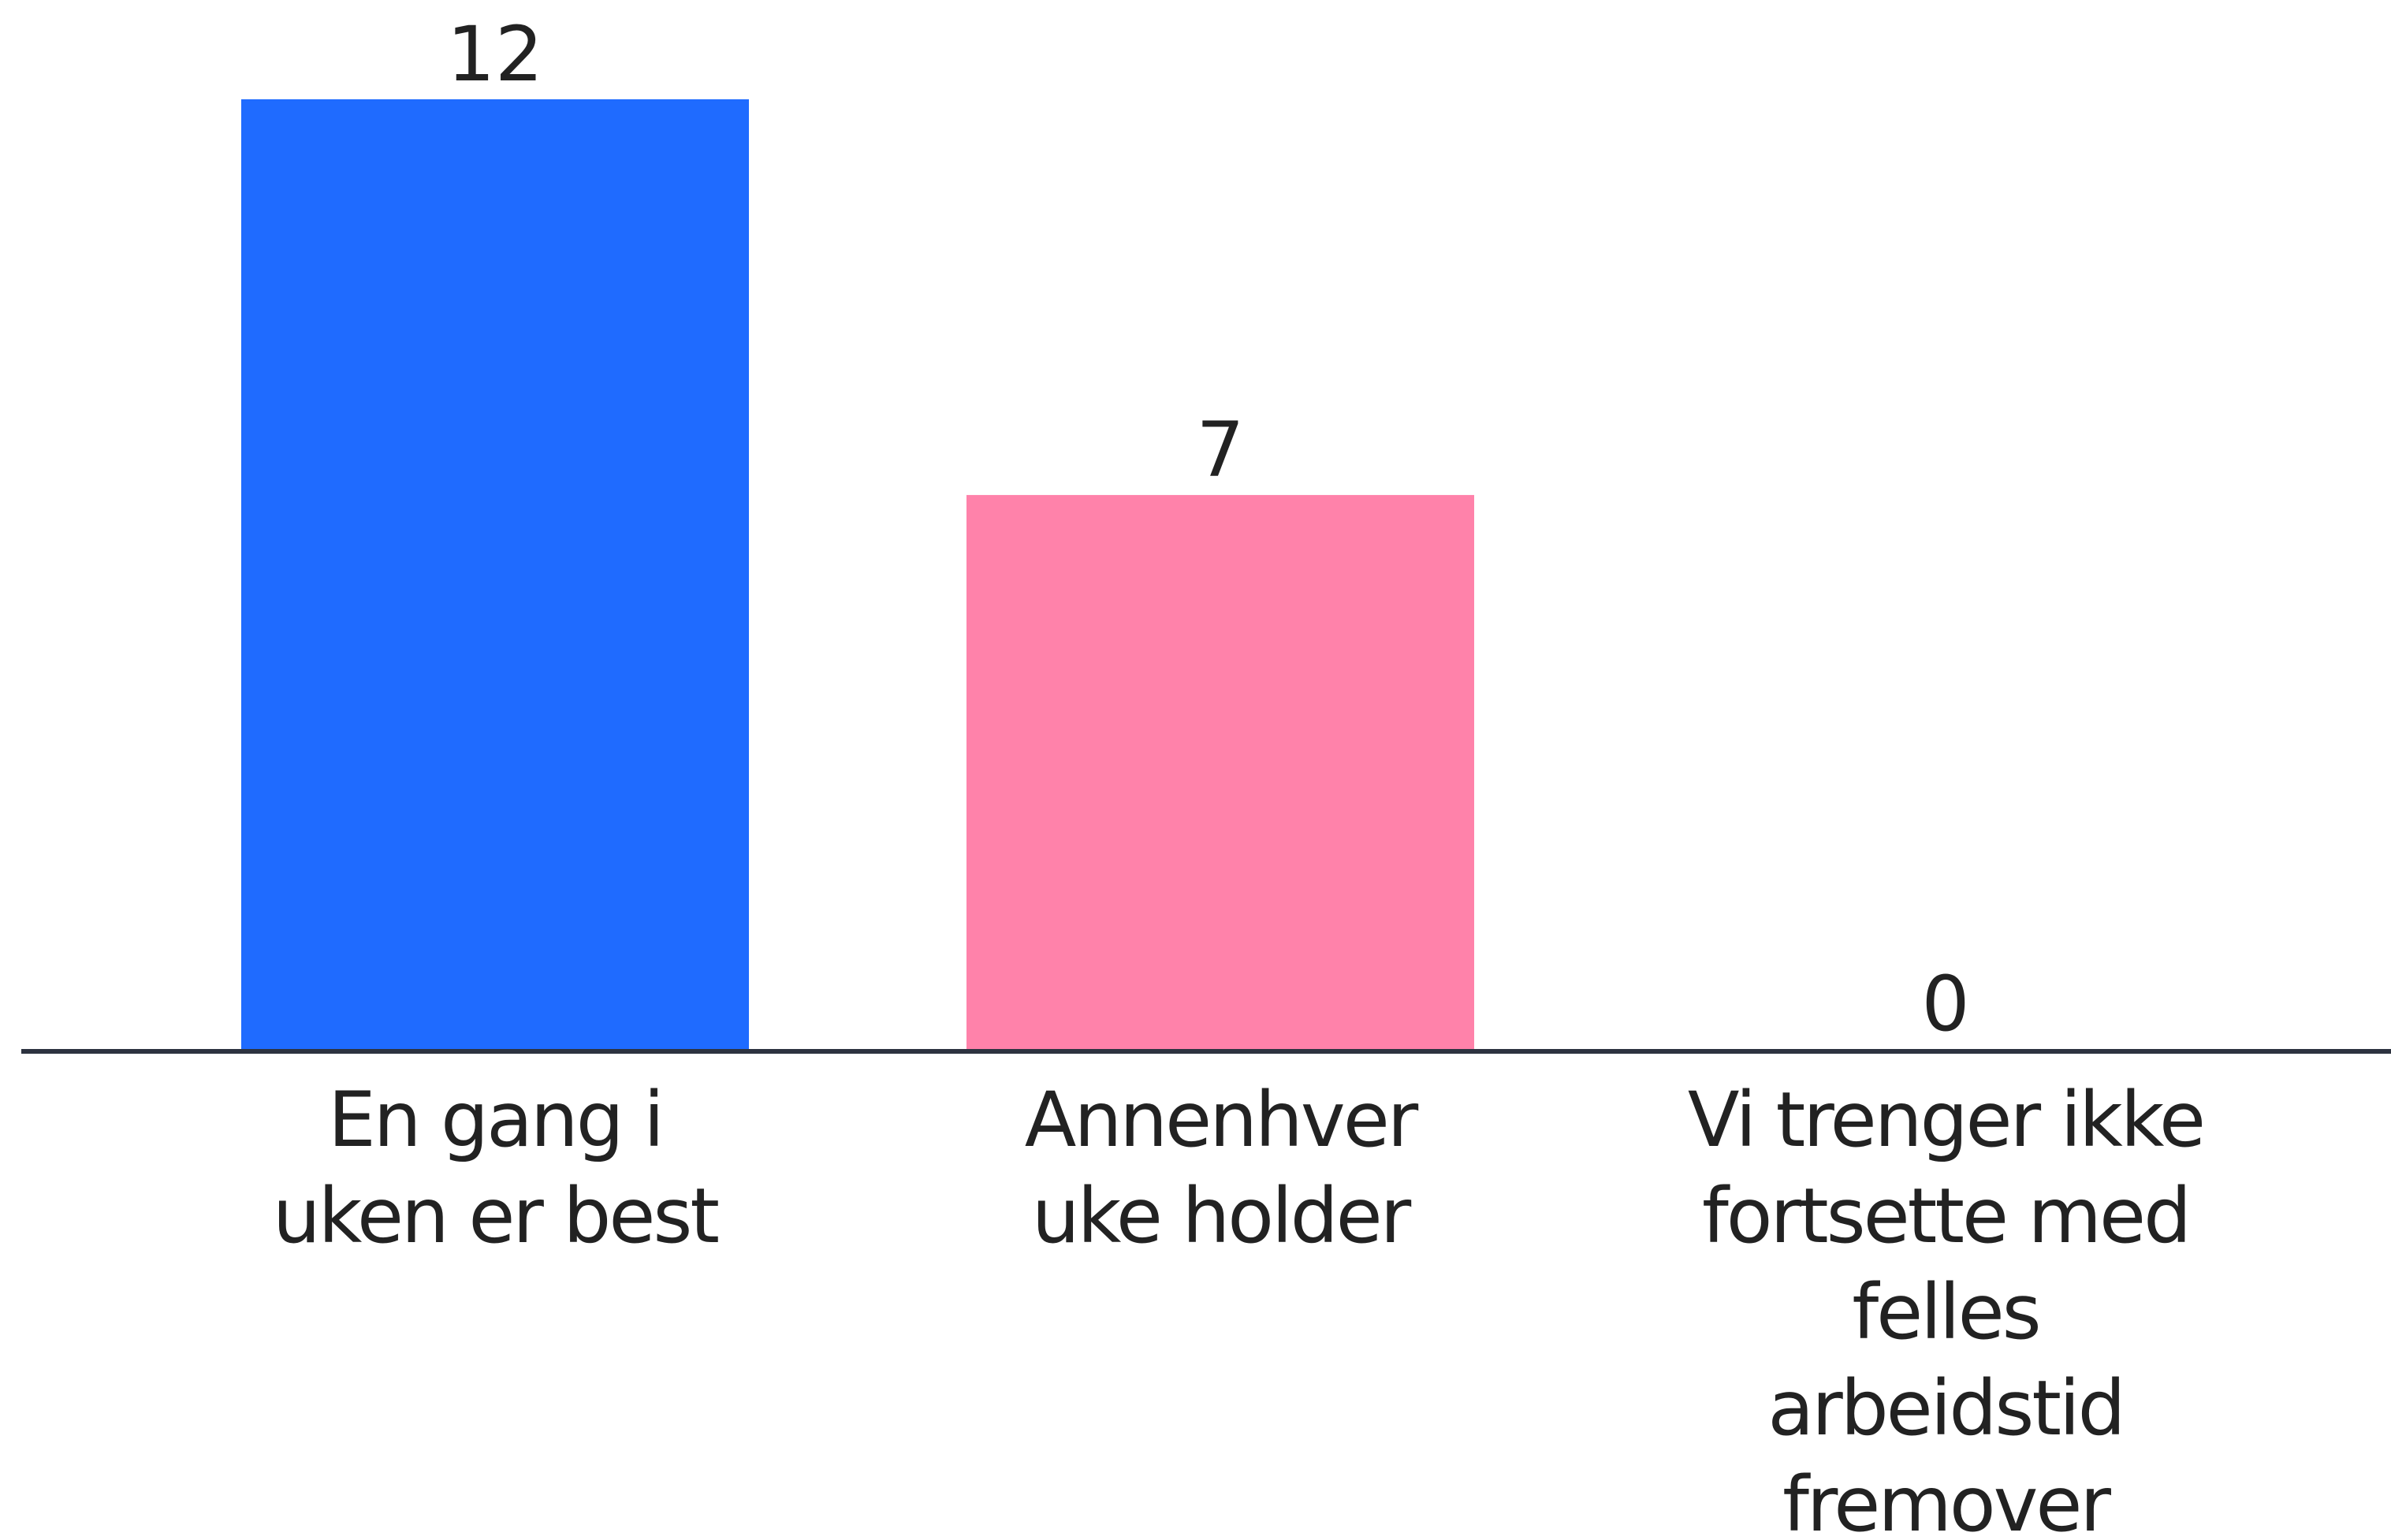 The height and width of the screenshot is (1540, 2391). Describe the element at coordinates (1220, 450) in the screenshot. I see `value-label: 7` at that location.